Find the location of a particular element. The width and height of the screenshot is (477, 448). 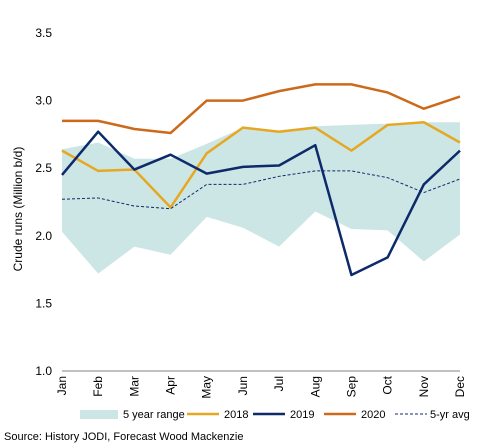

x-tick-label: Jul is located at coordinates (279, 383).